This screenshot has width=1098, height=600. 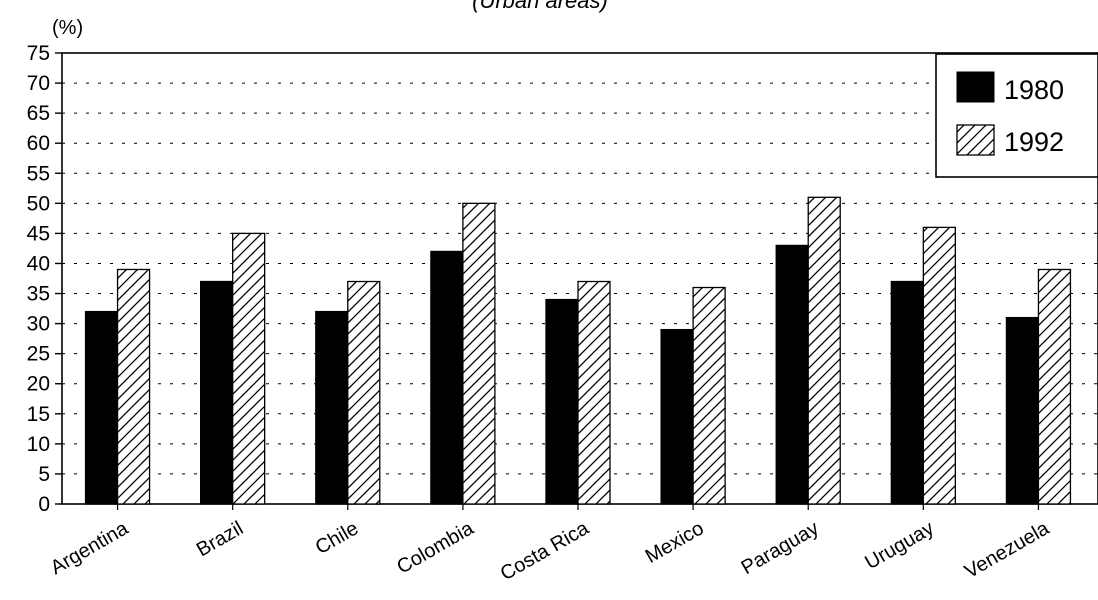 I want to click on bar-1992-chile, so click(x=364, y=392).